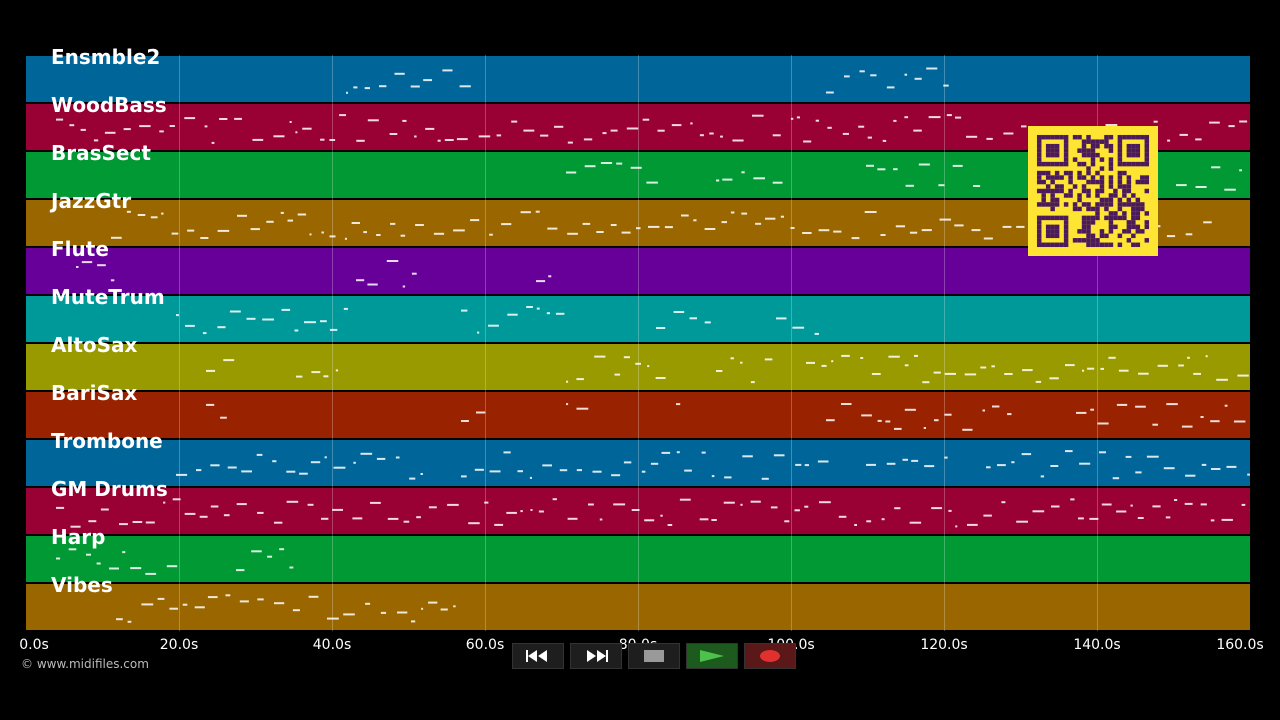  What do you see at coordinates (596, 656) in the screenshot?
I see `fast-forward-button` at bounding box center [596, 656].